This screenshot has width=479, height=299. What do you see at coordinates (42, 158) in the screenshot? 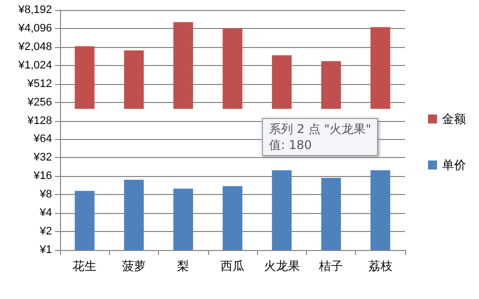
I see `y-tick-label: ¥32` at bounding box center [42, 158].